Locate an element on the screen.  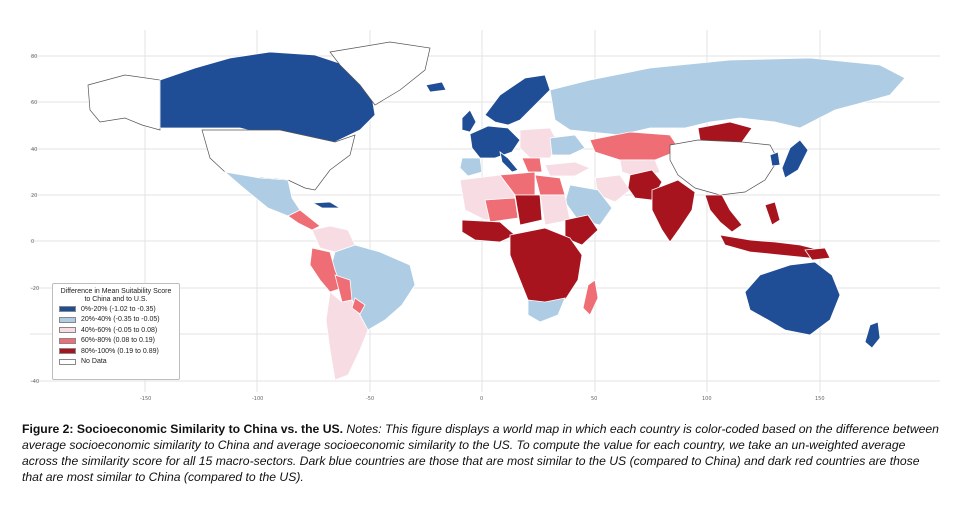
country-ukraine is located at coordinates (567, 145).